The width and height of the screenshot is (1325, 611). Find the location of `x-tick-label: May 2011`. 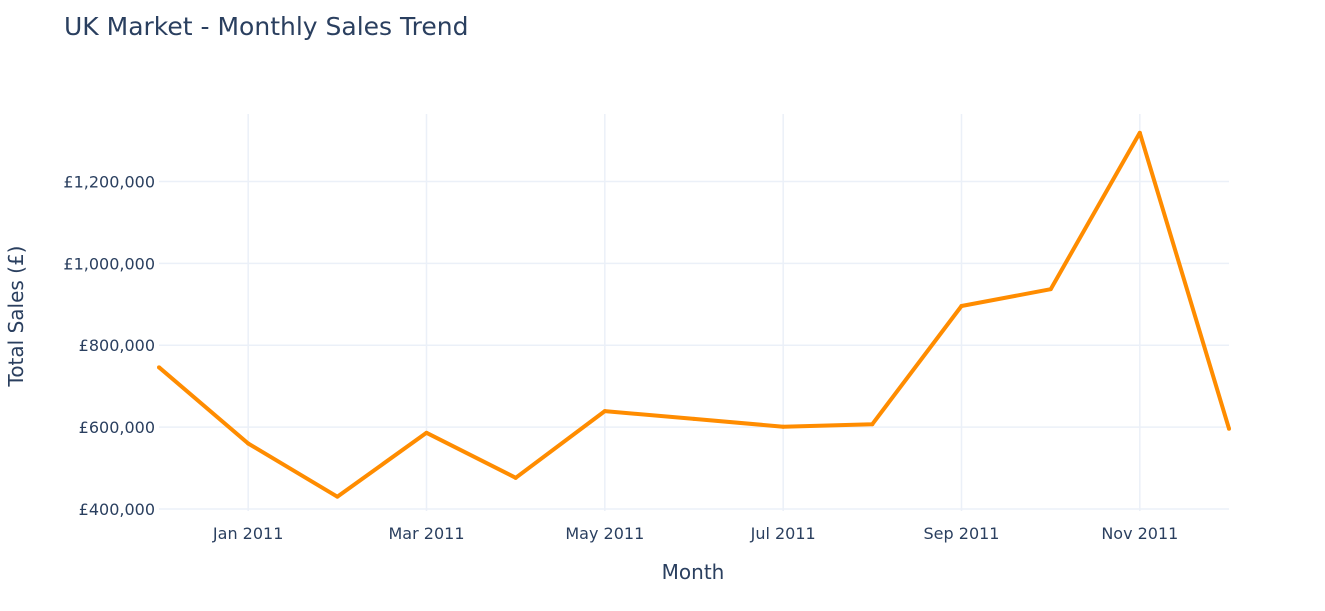

x-tick-label: May 2011 is located at coordinates (604, 533).